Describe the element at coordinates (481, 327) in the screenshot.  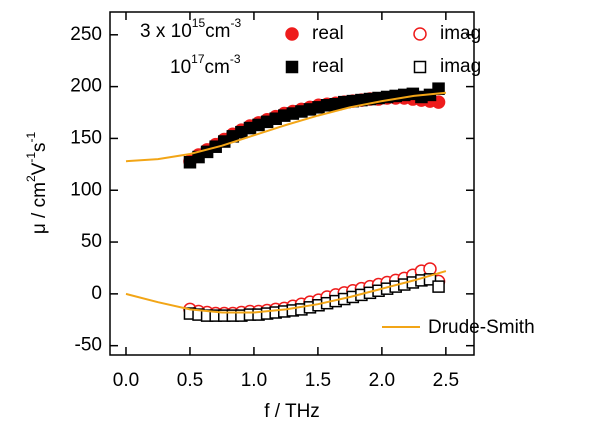
I see `legend-label: Drude-Smith` at that location.